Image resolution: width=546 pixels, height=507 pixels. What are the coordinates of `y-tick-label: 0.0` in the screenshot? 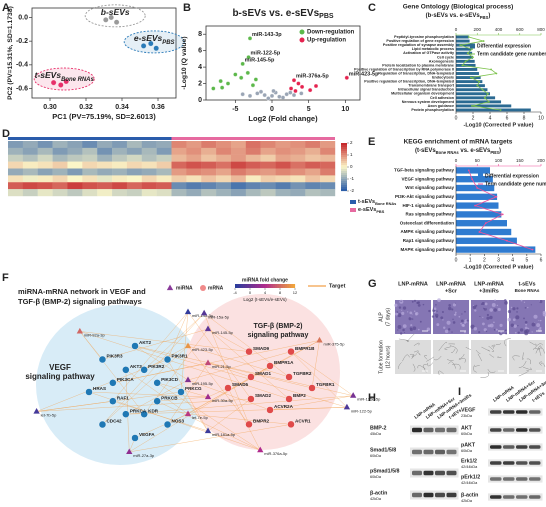 It's located at (23, 17).